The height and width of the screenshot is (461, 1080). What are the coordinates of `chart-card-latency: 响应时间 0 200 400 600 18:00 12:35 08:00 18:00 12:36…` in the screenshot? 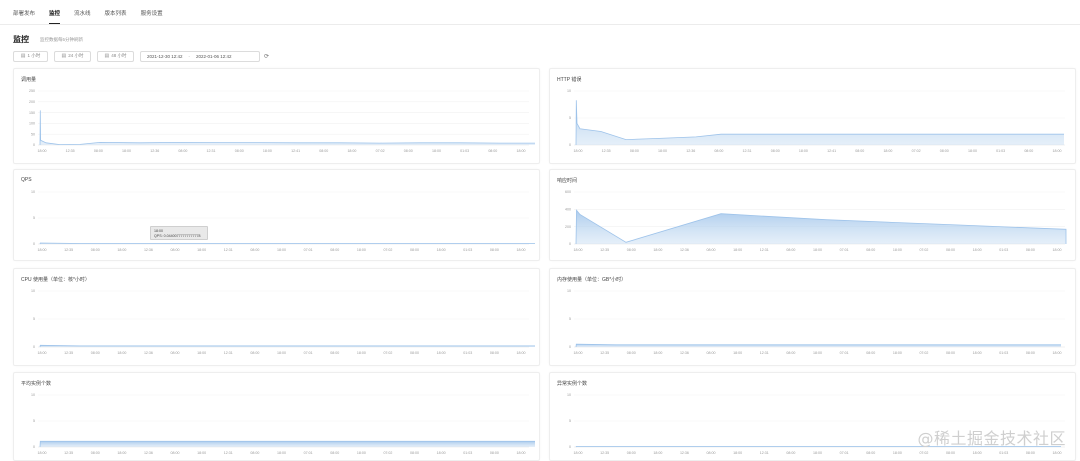 It's located at (812, 215).